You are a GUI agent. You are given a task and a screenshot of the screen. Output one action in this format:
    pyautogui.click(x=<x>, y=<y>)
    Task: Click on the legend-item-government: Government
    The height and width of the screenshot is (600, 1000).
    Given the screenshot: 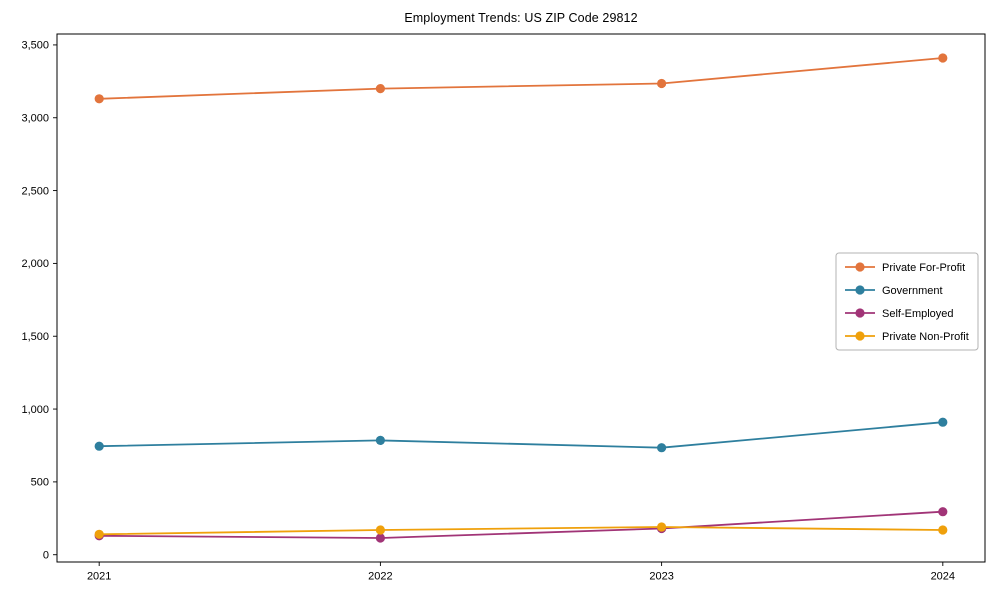 What is the action you would take?
    pyautogui.click(x=894, y=291)
    